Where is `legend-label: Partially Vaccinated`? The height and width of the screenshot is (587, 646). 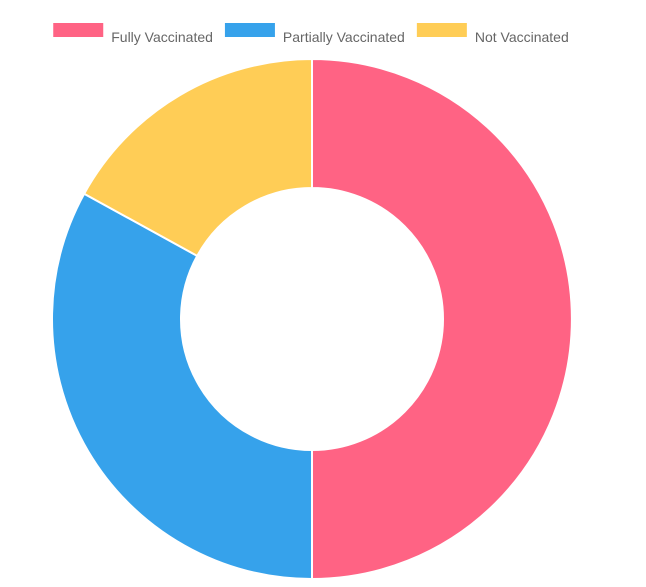 legend-label: Partially Vaccinated is located at coordinates (344, 37).